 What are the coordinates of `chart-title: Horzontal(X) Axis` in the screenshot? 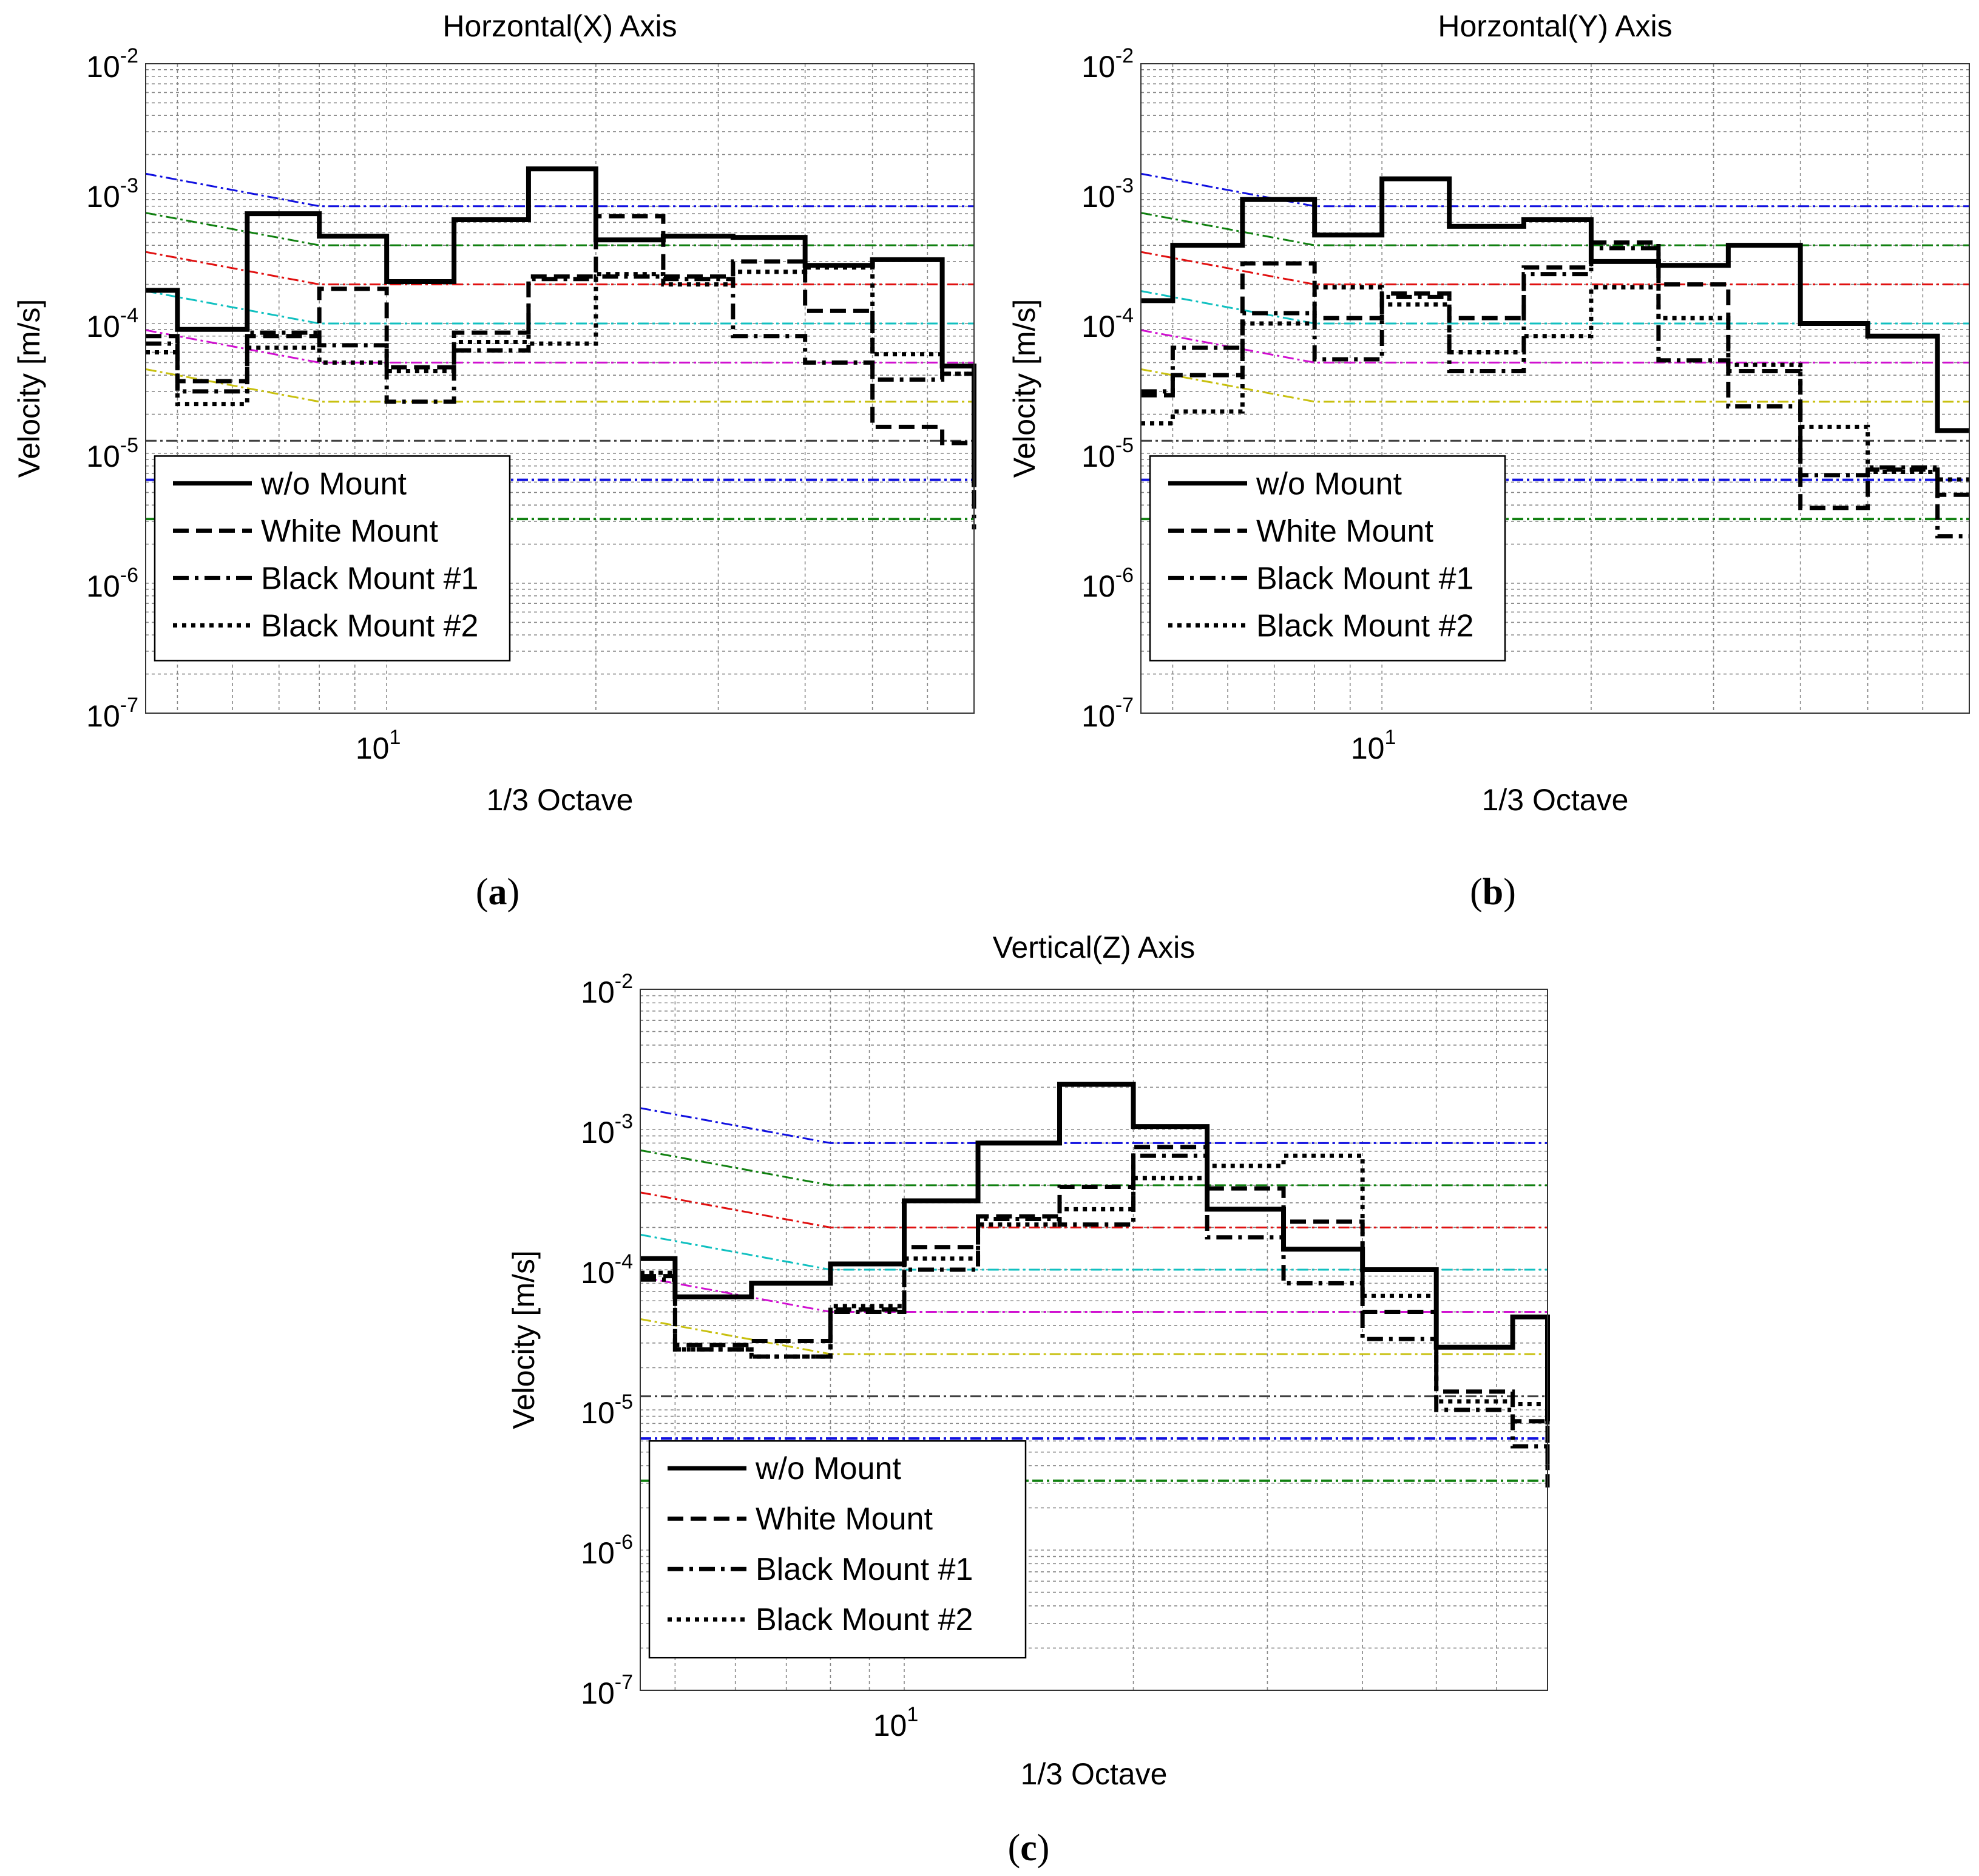 It's located at (559, 26).